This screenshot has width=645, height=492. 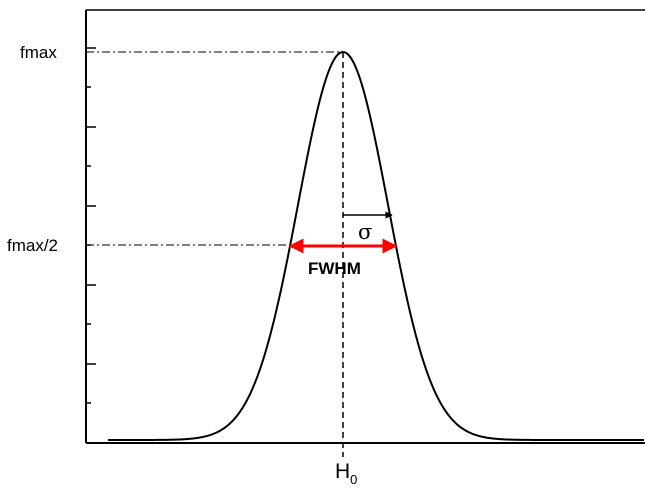 What do you see at coordinates (353, 479) in the screenshot?
I see `center-label-sub: 0` at bounding box center [353, 479].